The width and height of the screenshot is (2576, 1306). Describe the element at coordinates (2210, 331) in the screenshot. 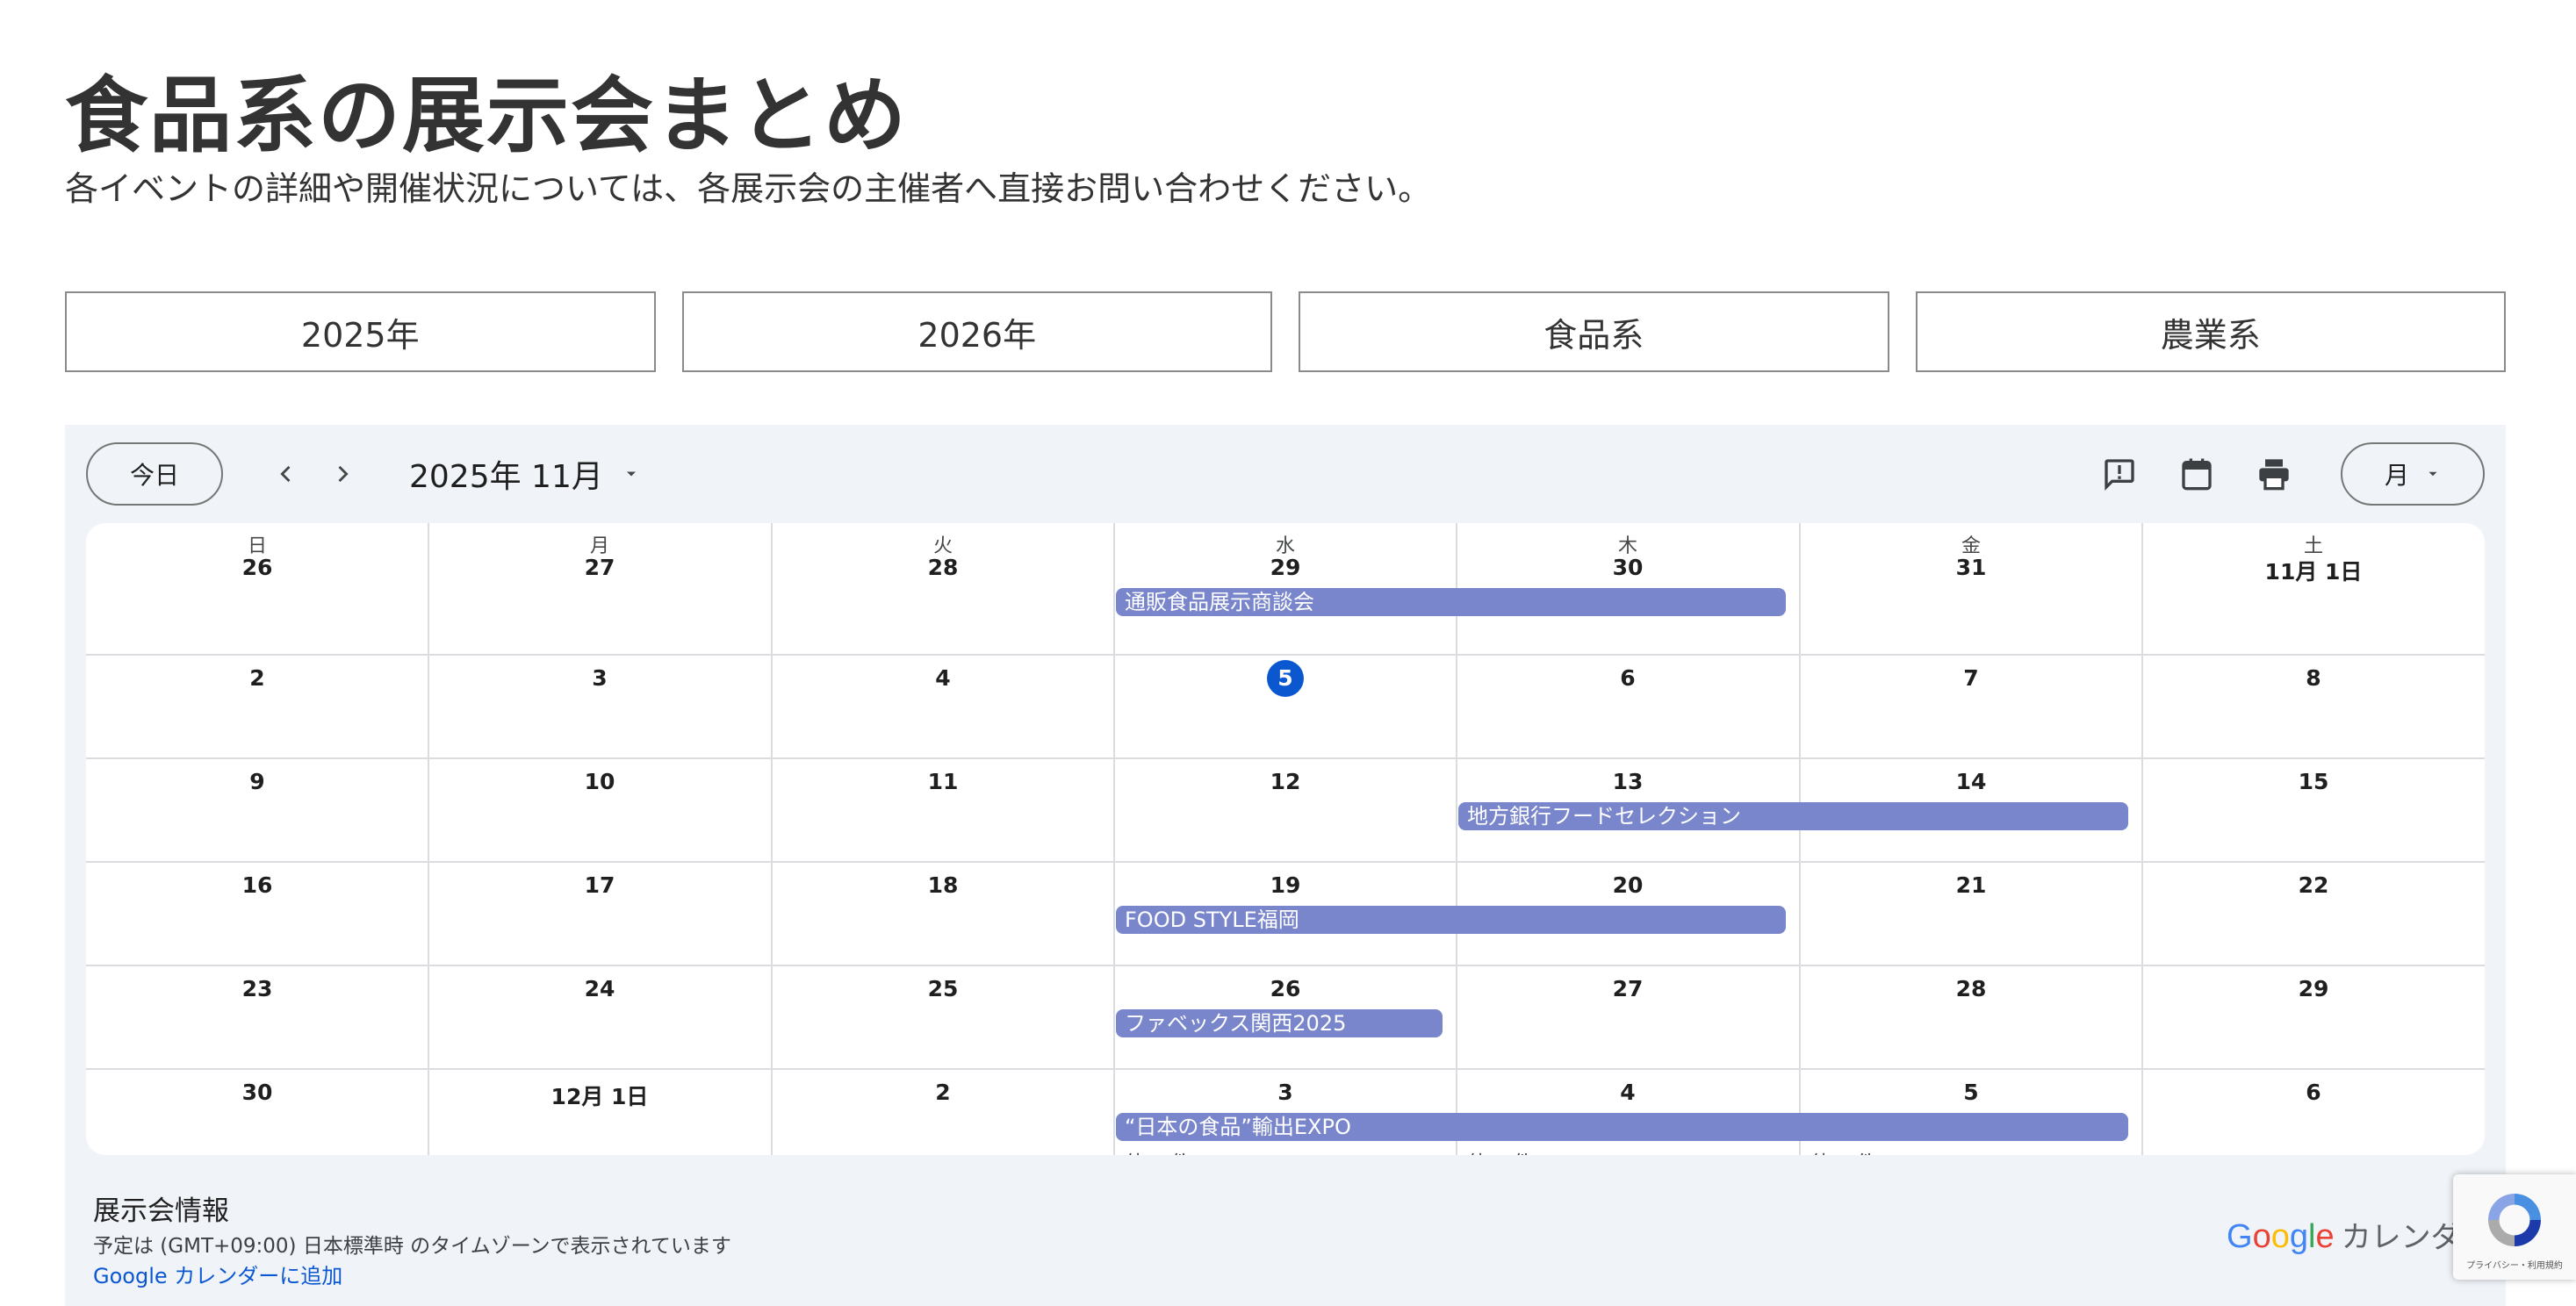

I see `filter-button-agriculture: 農業系` at that location.